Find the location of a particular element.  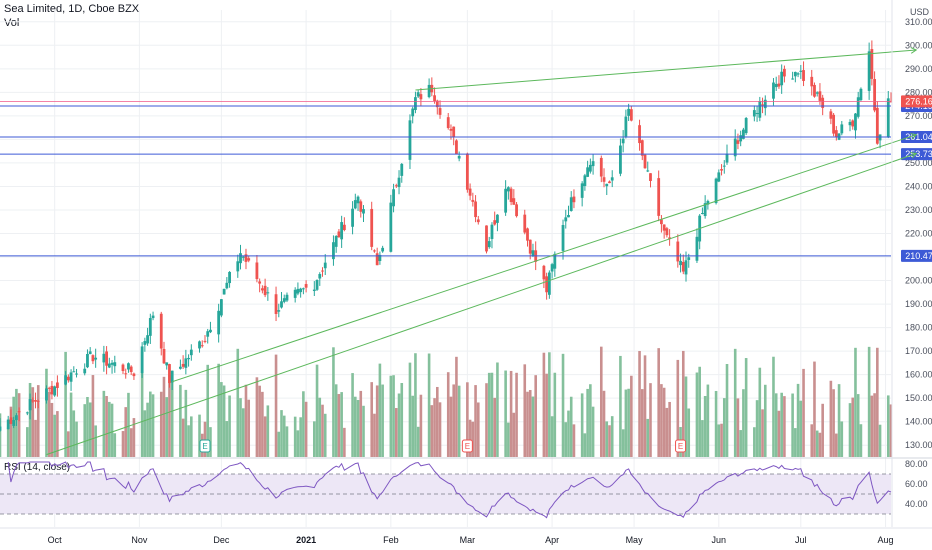

price-tick-label: 250.00 is located at coordinates (918, 163).